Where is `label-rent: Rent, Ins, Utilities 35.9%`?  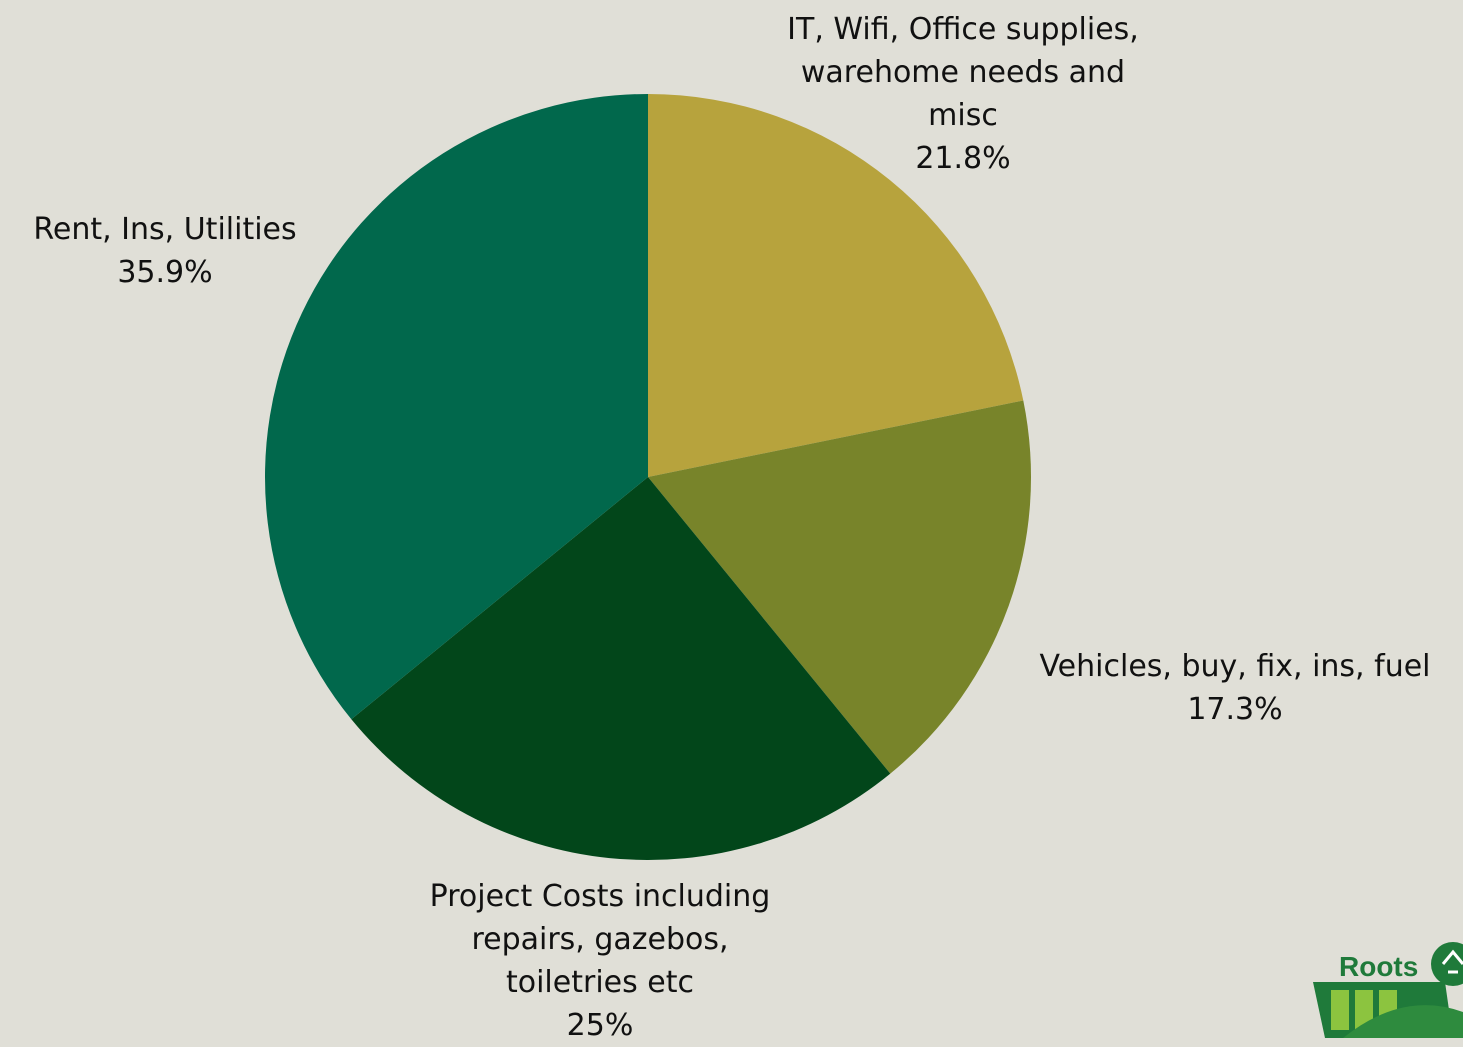 label-rent: Rent, Ins, Utilities 35.9% is located at coordinates (165, 251).